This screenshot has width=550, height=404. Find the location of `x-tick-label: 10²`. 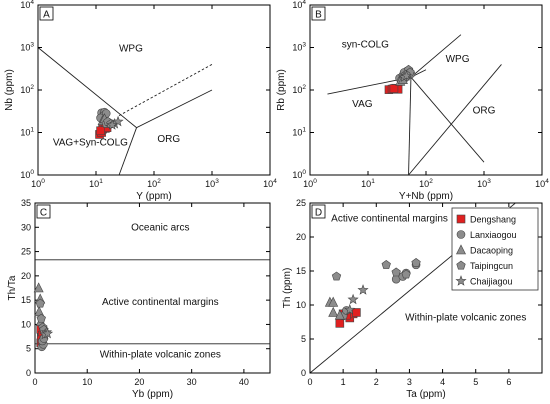

x-tick-label: 10² is located at coordinates (426, 183).